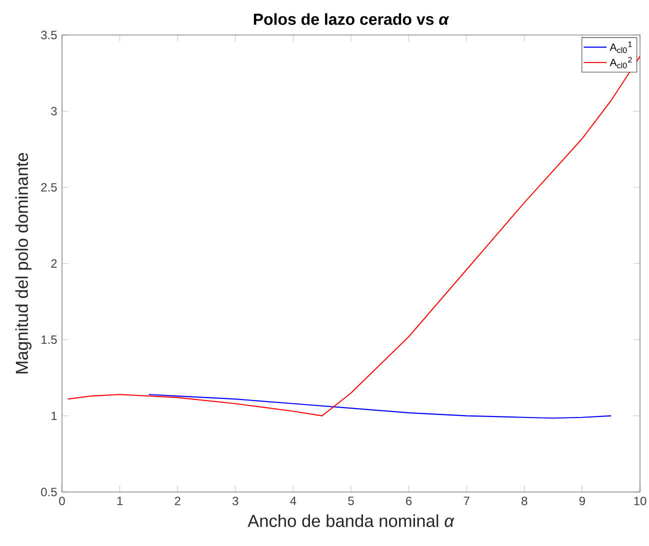 The height and width of the screenshot is (546, 649). What do you see at coordinates (640, 501) in the screenshot?
I see `x-tick-label: 10` at bounding box center [640, 501].